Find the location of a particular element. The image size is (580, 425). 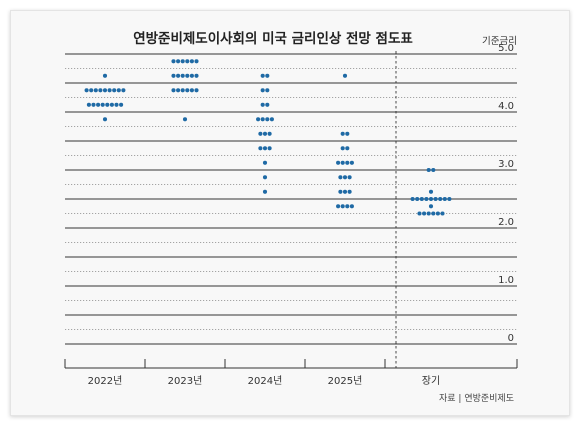

y-tick-label: 3.0 is located at coordinates (506, 164).